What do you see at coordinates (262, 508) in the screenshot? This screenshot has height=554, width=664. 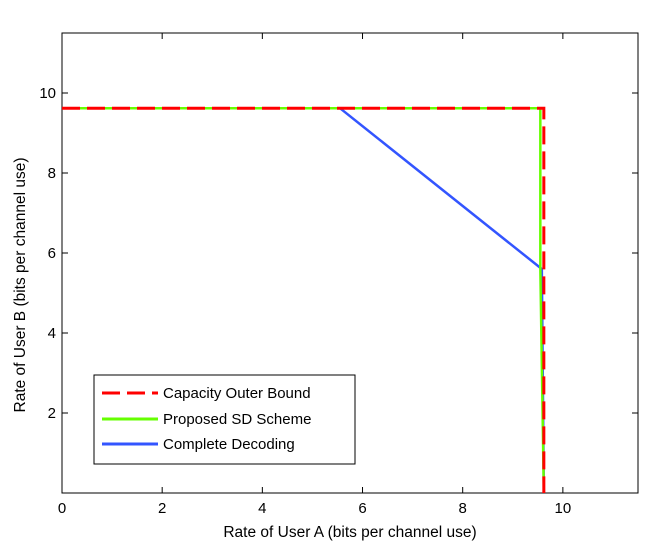 I see `x-tick-label: 4` at bounding box center [262, 508].